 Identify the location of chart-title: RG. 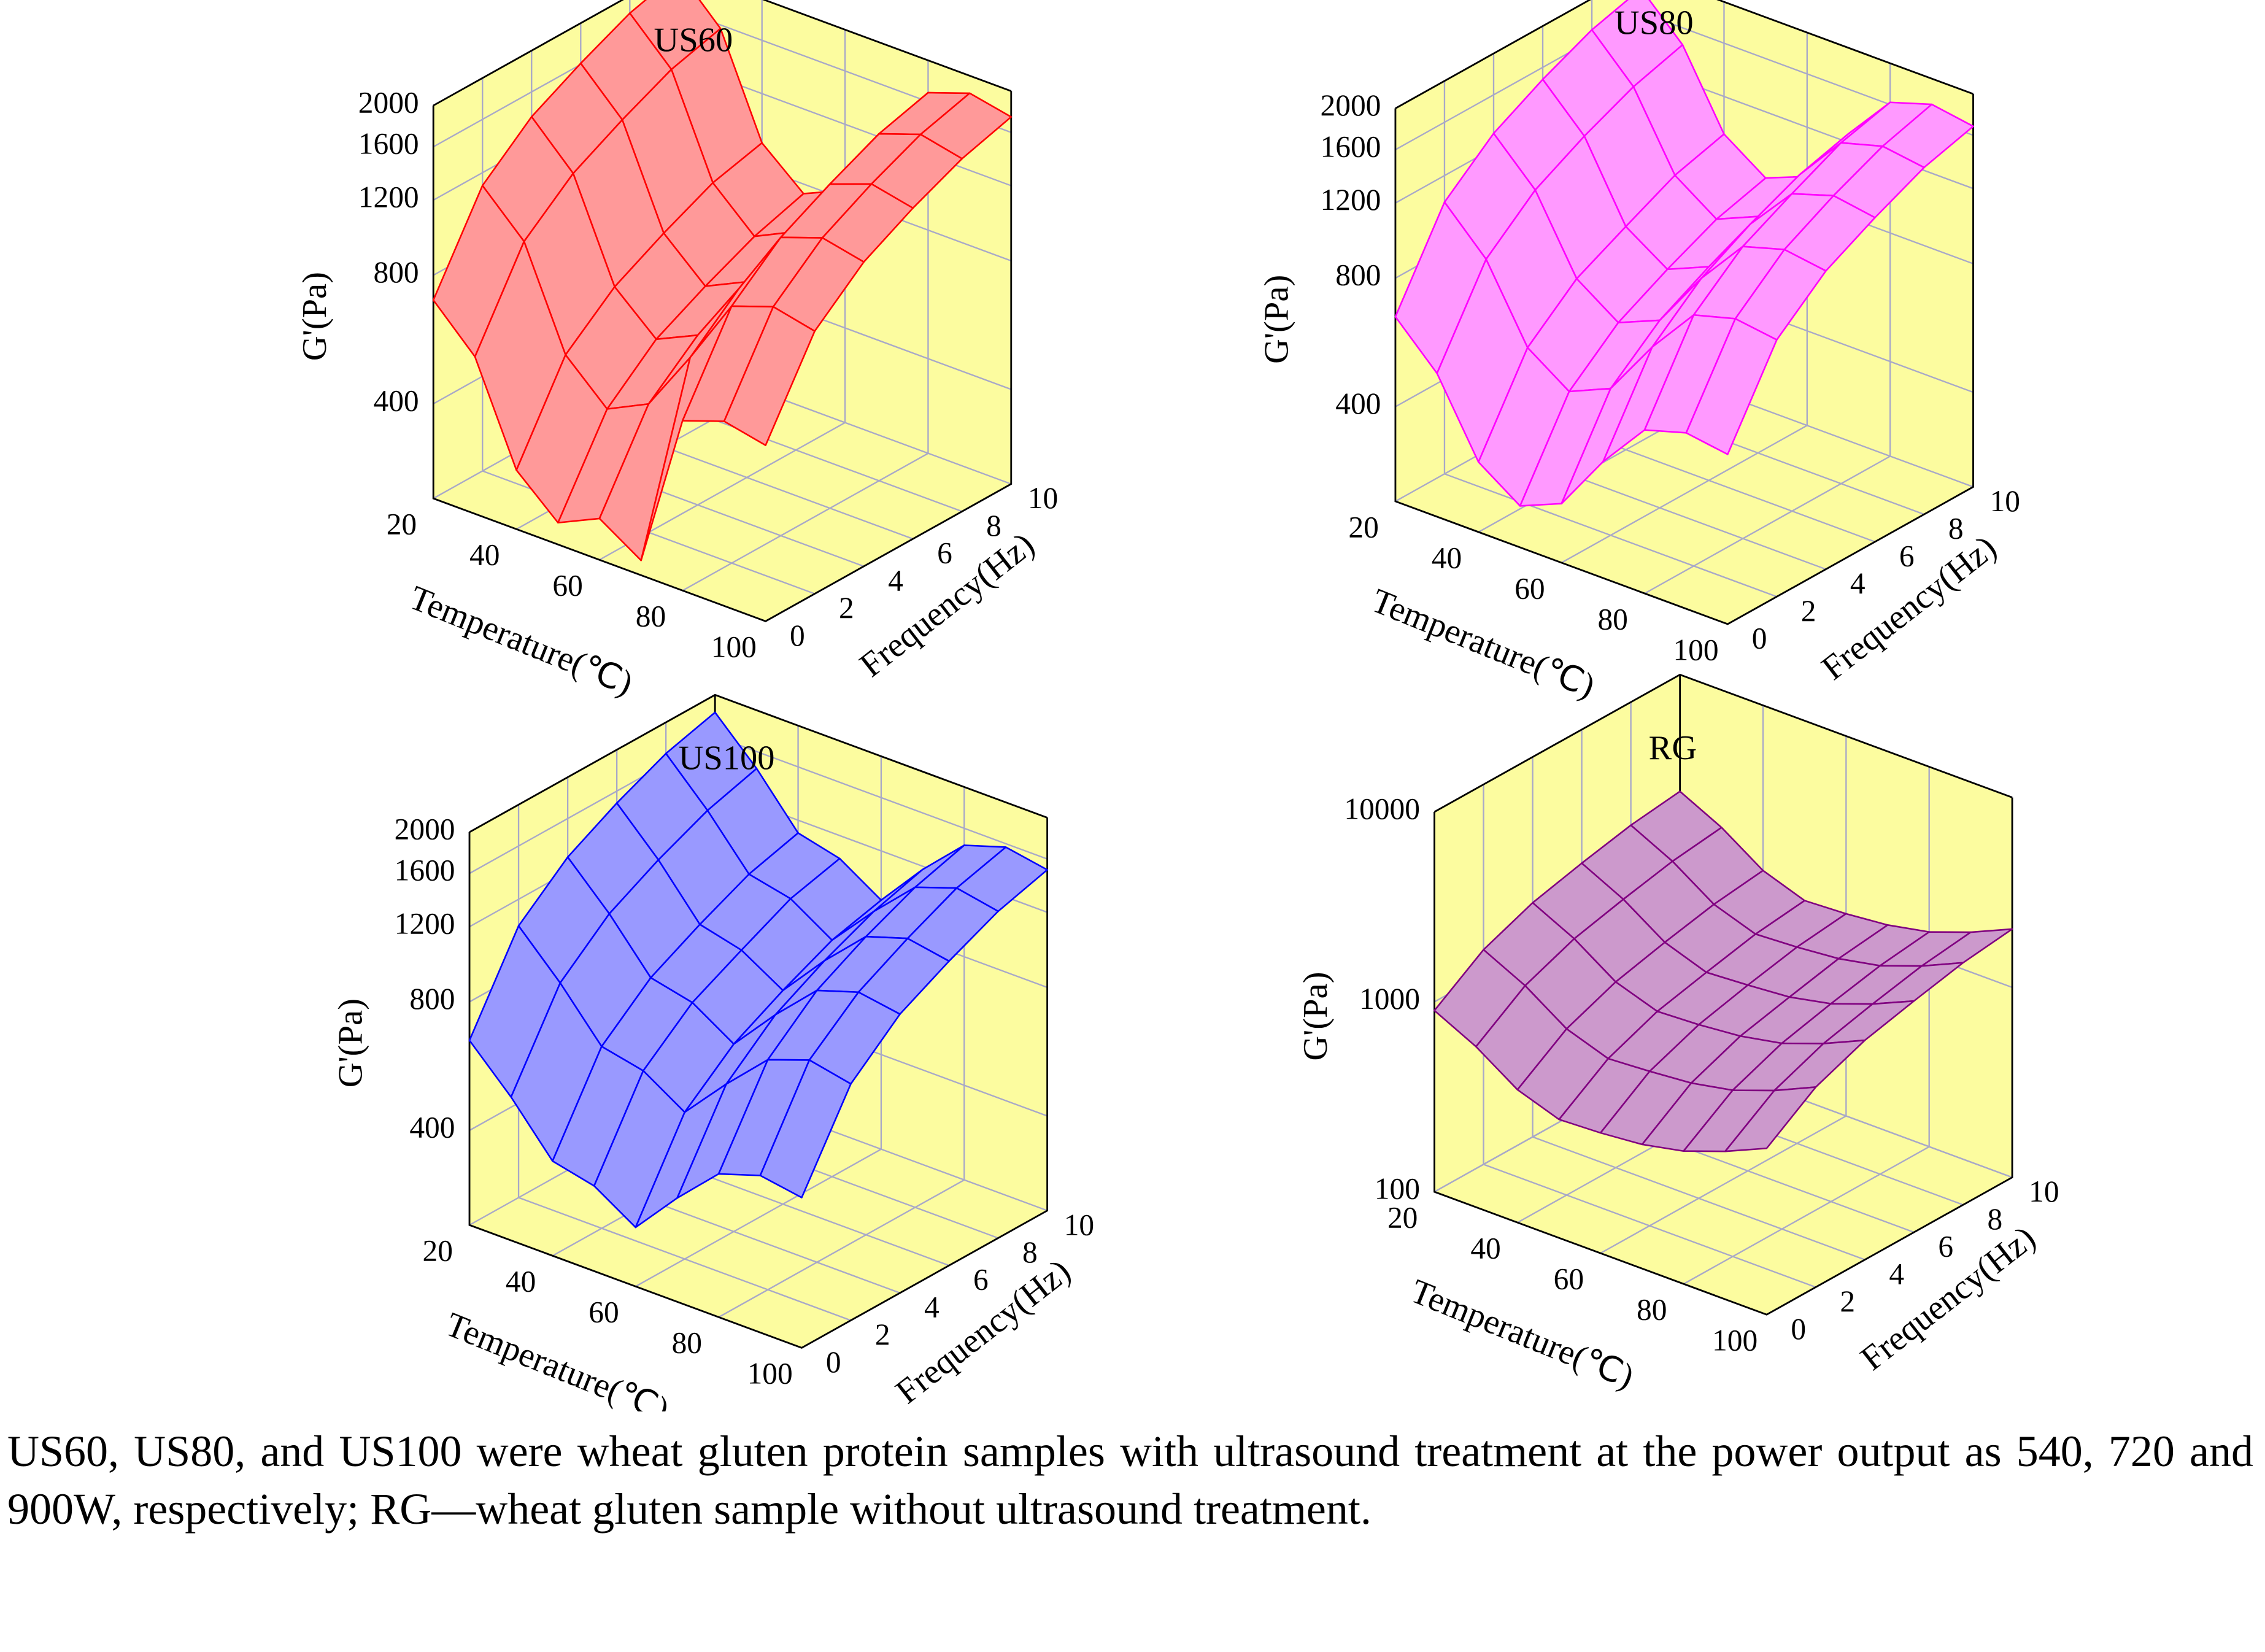
(1673, 748).